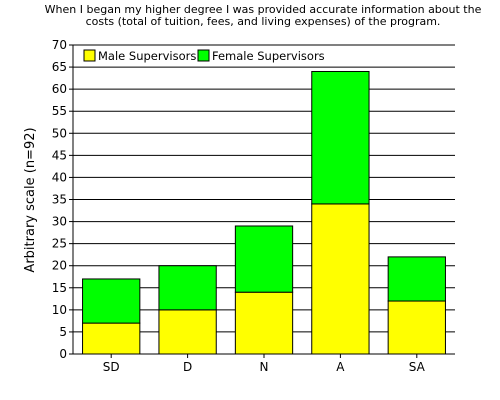 Image resolution: width=500 pixels, height=400 pixels. I want to click on y-tick-label: 45, so click(59, 155).